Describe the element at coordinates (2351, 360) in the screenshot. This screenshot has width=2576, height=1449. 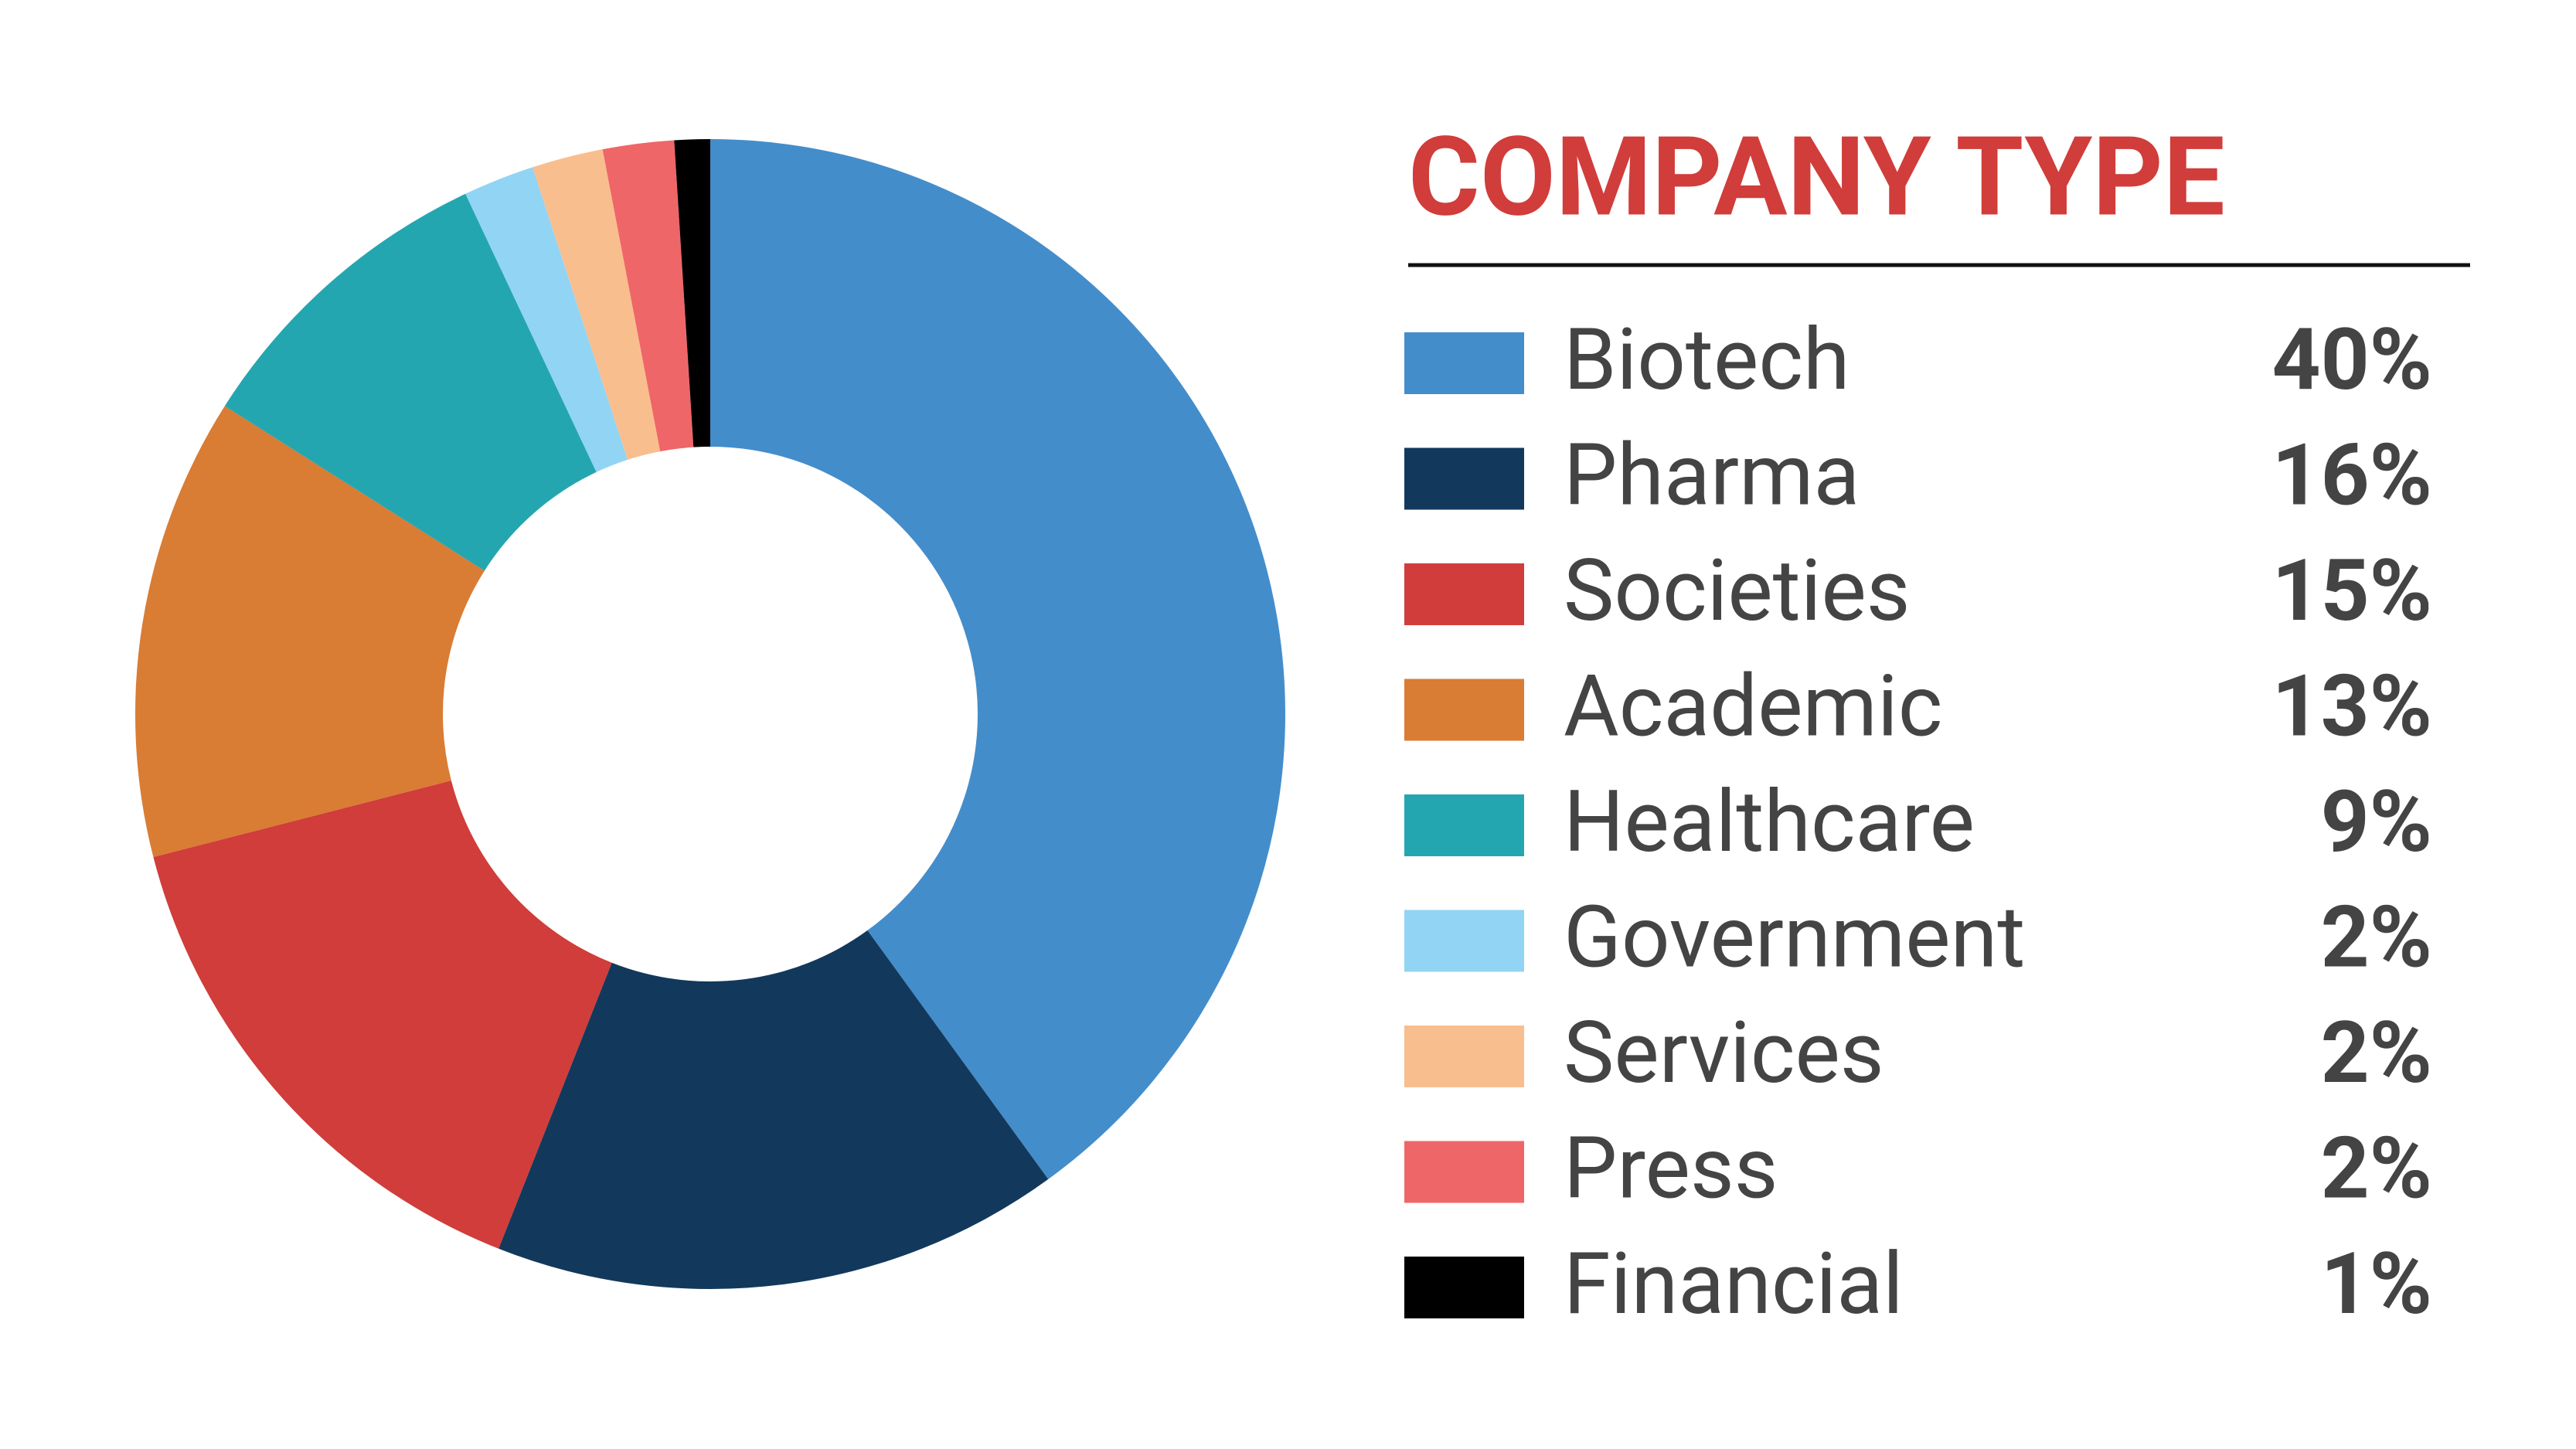
I see `value-label: 40%` at that location.